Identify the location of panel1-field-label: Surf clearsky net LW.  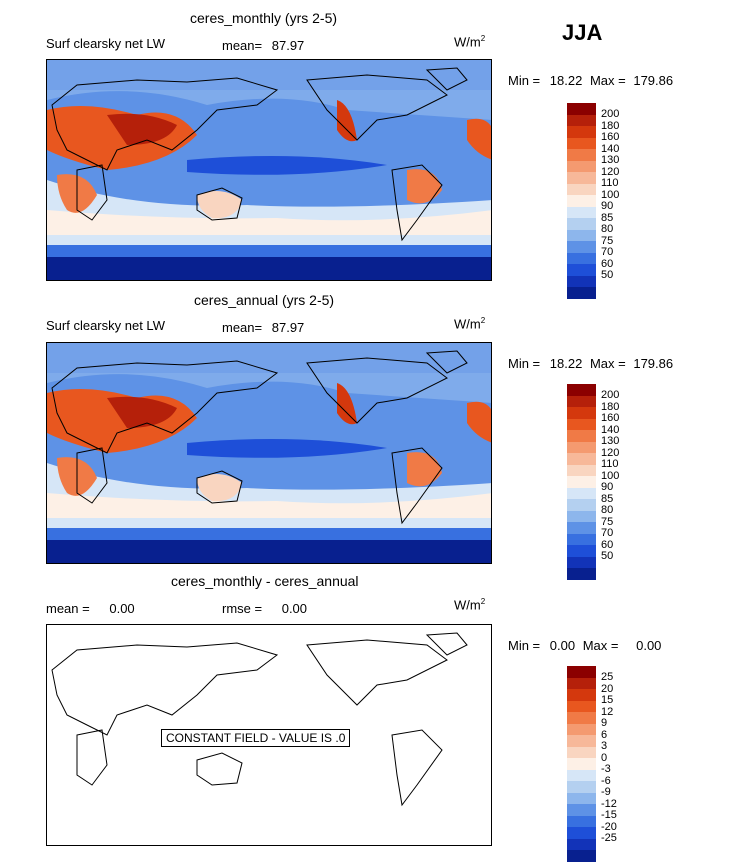
(105, 43).